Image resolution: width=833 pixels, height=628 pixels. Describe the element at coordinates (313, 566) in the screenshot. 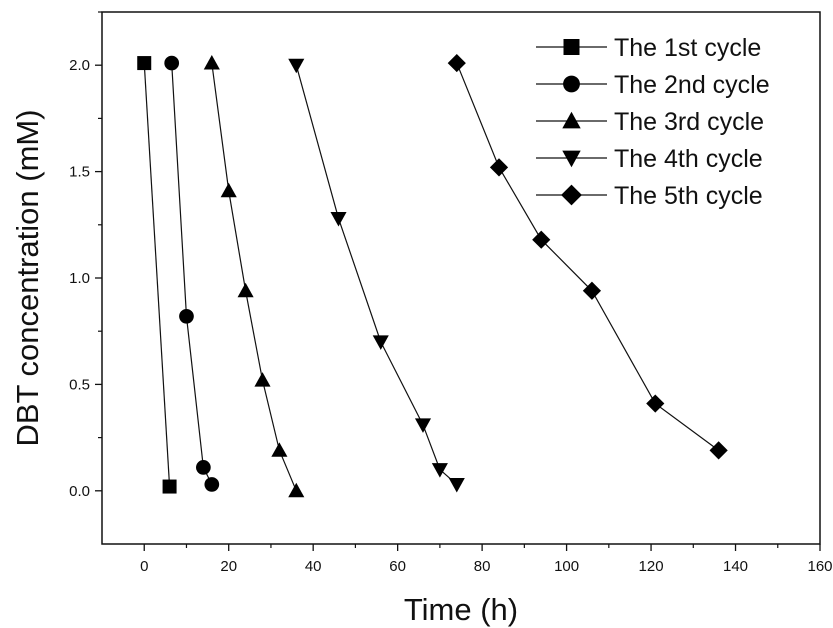

I see `x-tick-label: 40` at that location.